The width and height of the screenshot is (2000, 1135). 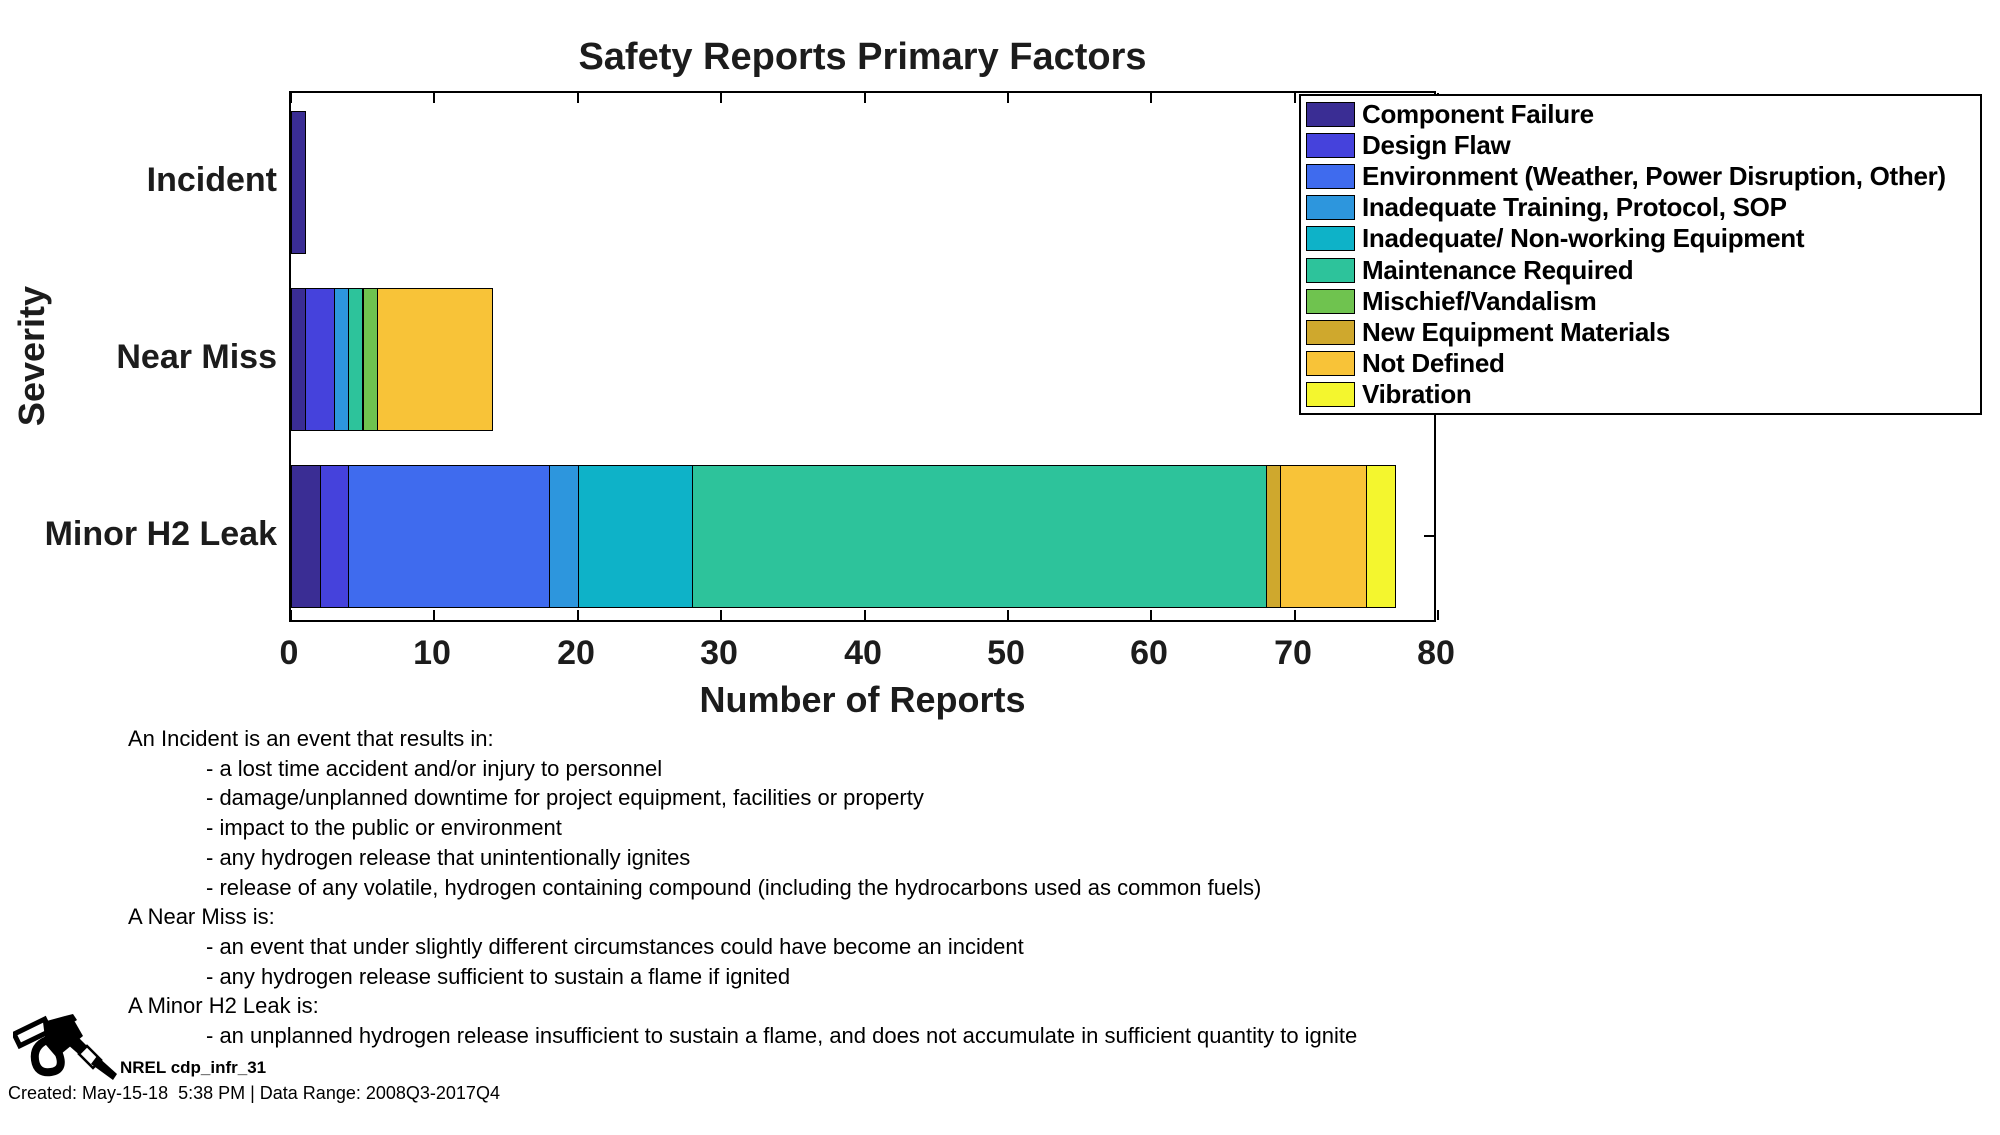 I want to click on legend-row: Component Failure, so click(x=1643, y=114).